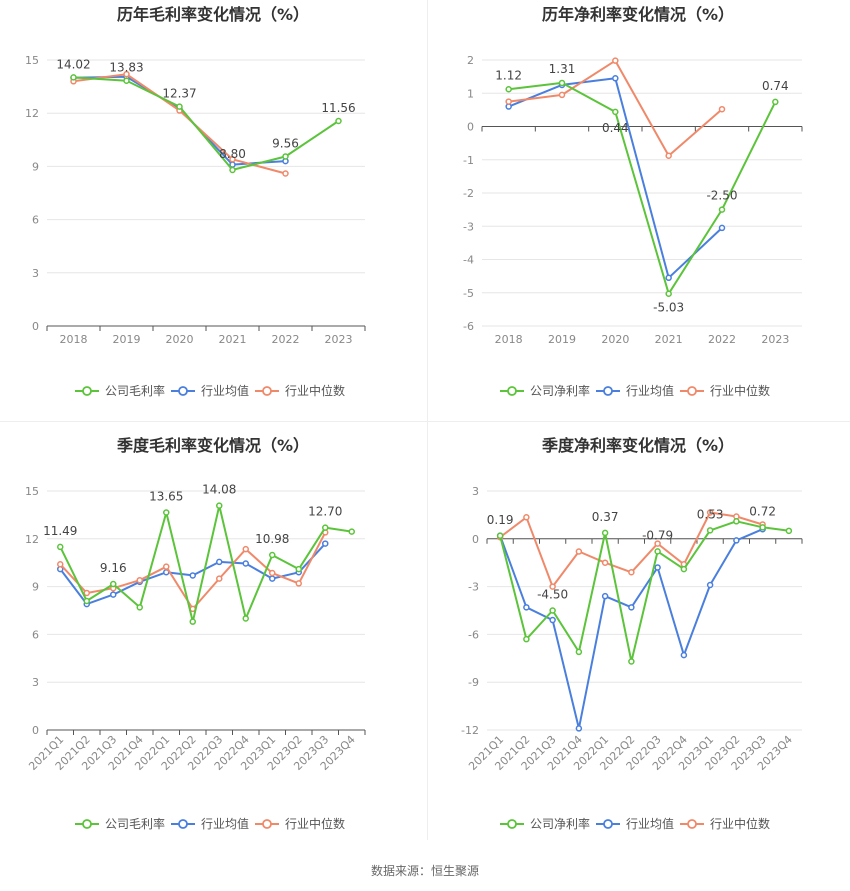 Image resolution: width=850 pixels, height=891 pixels. I want to click on series-industry-median, so click(615, 108).